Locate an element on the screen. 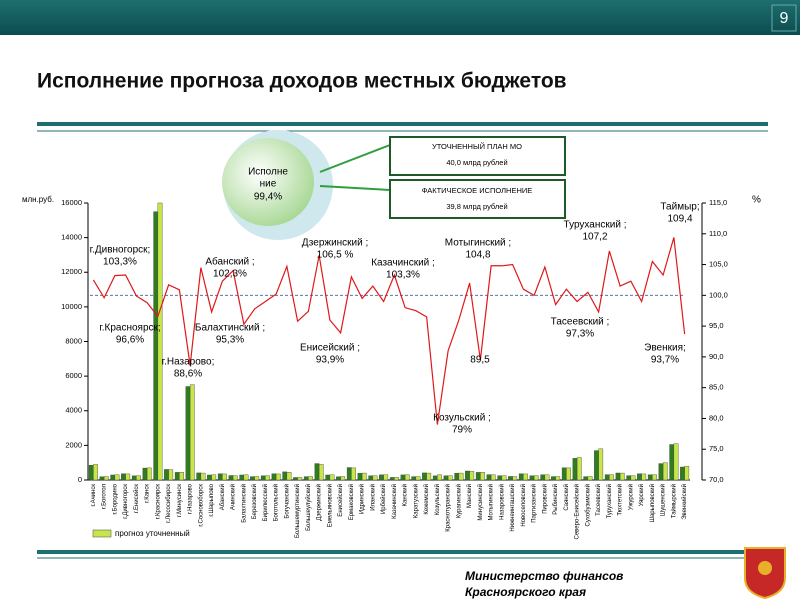 The width and height of the screenshot is (800, 600). x-tick-label: Сухобузимский is located at coordinates (587, 505).